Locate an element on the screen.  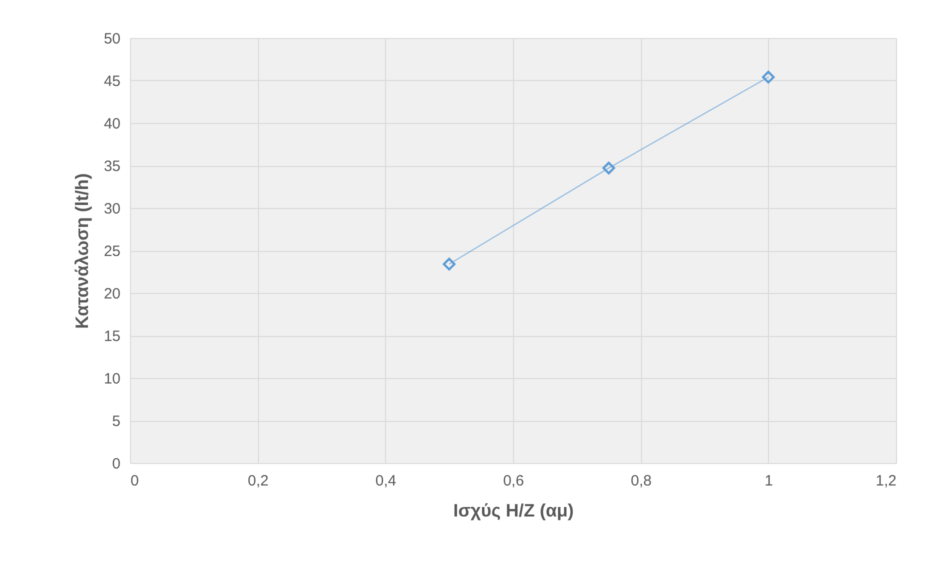
y-tick-label: 10 is located at coordinates (112, 379).